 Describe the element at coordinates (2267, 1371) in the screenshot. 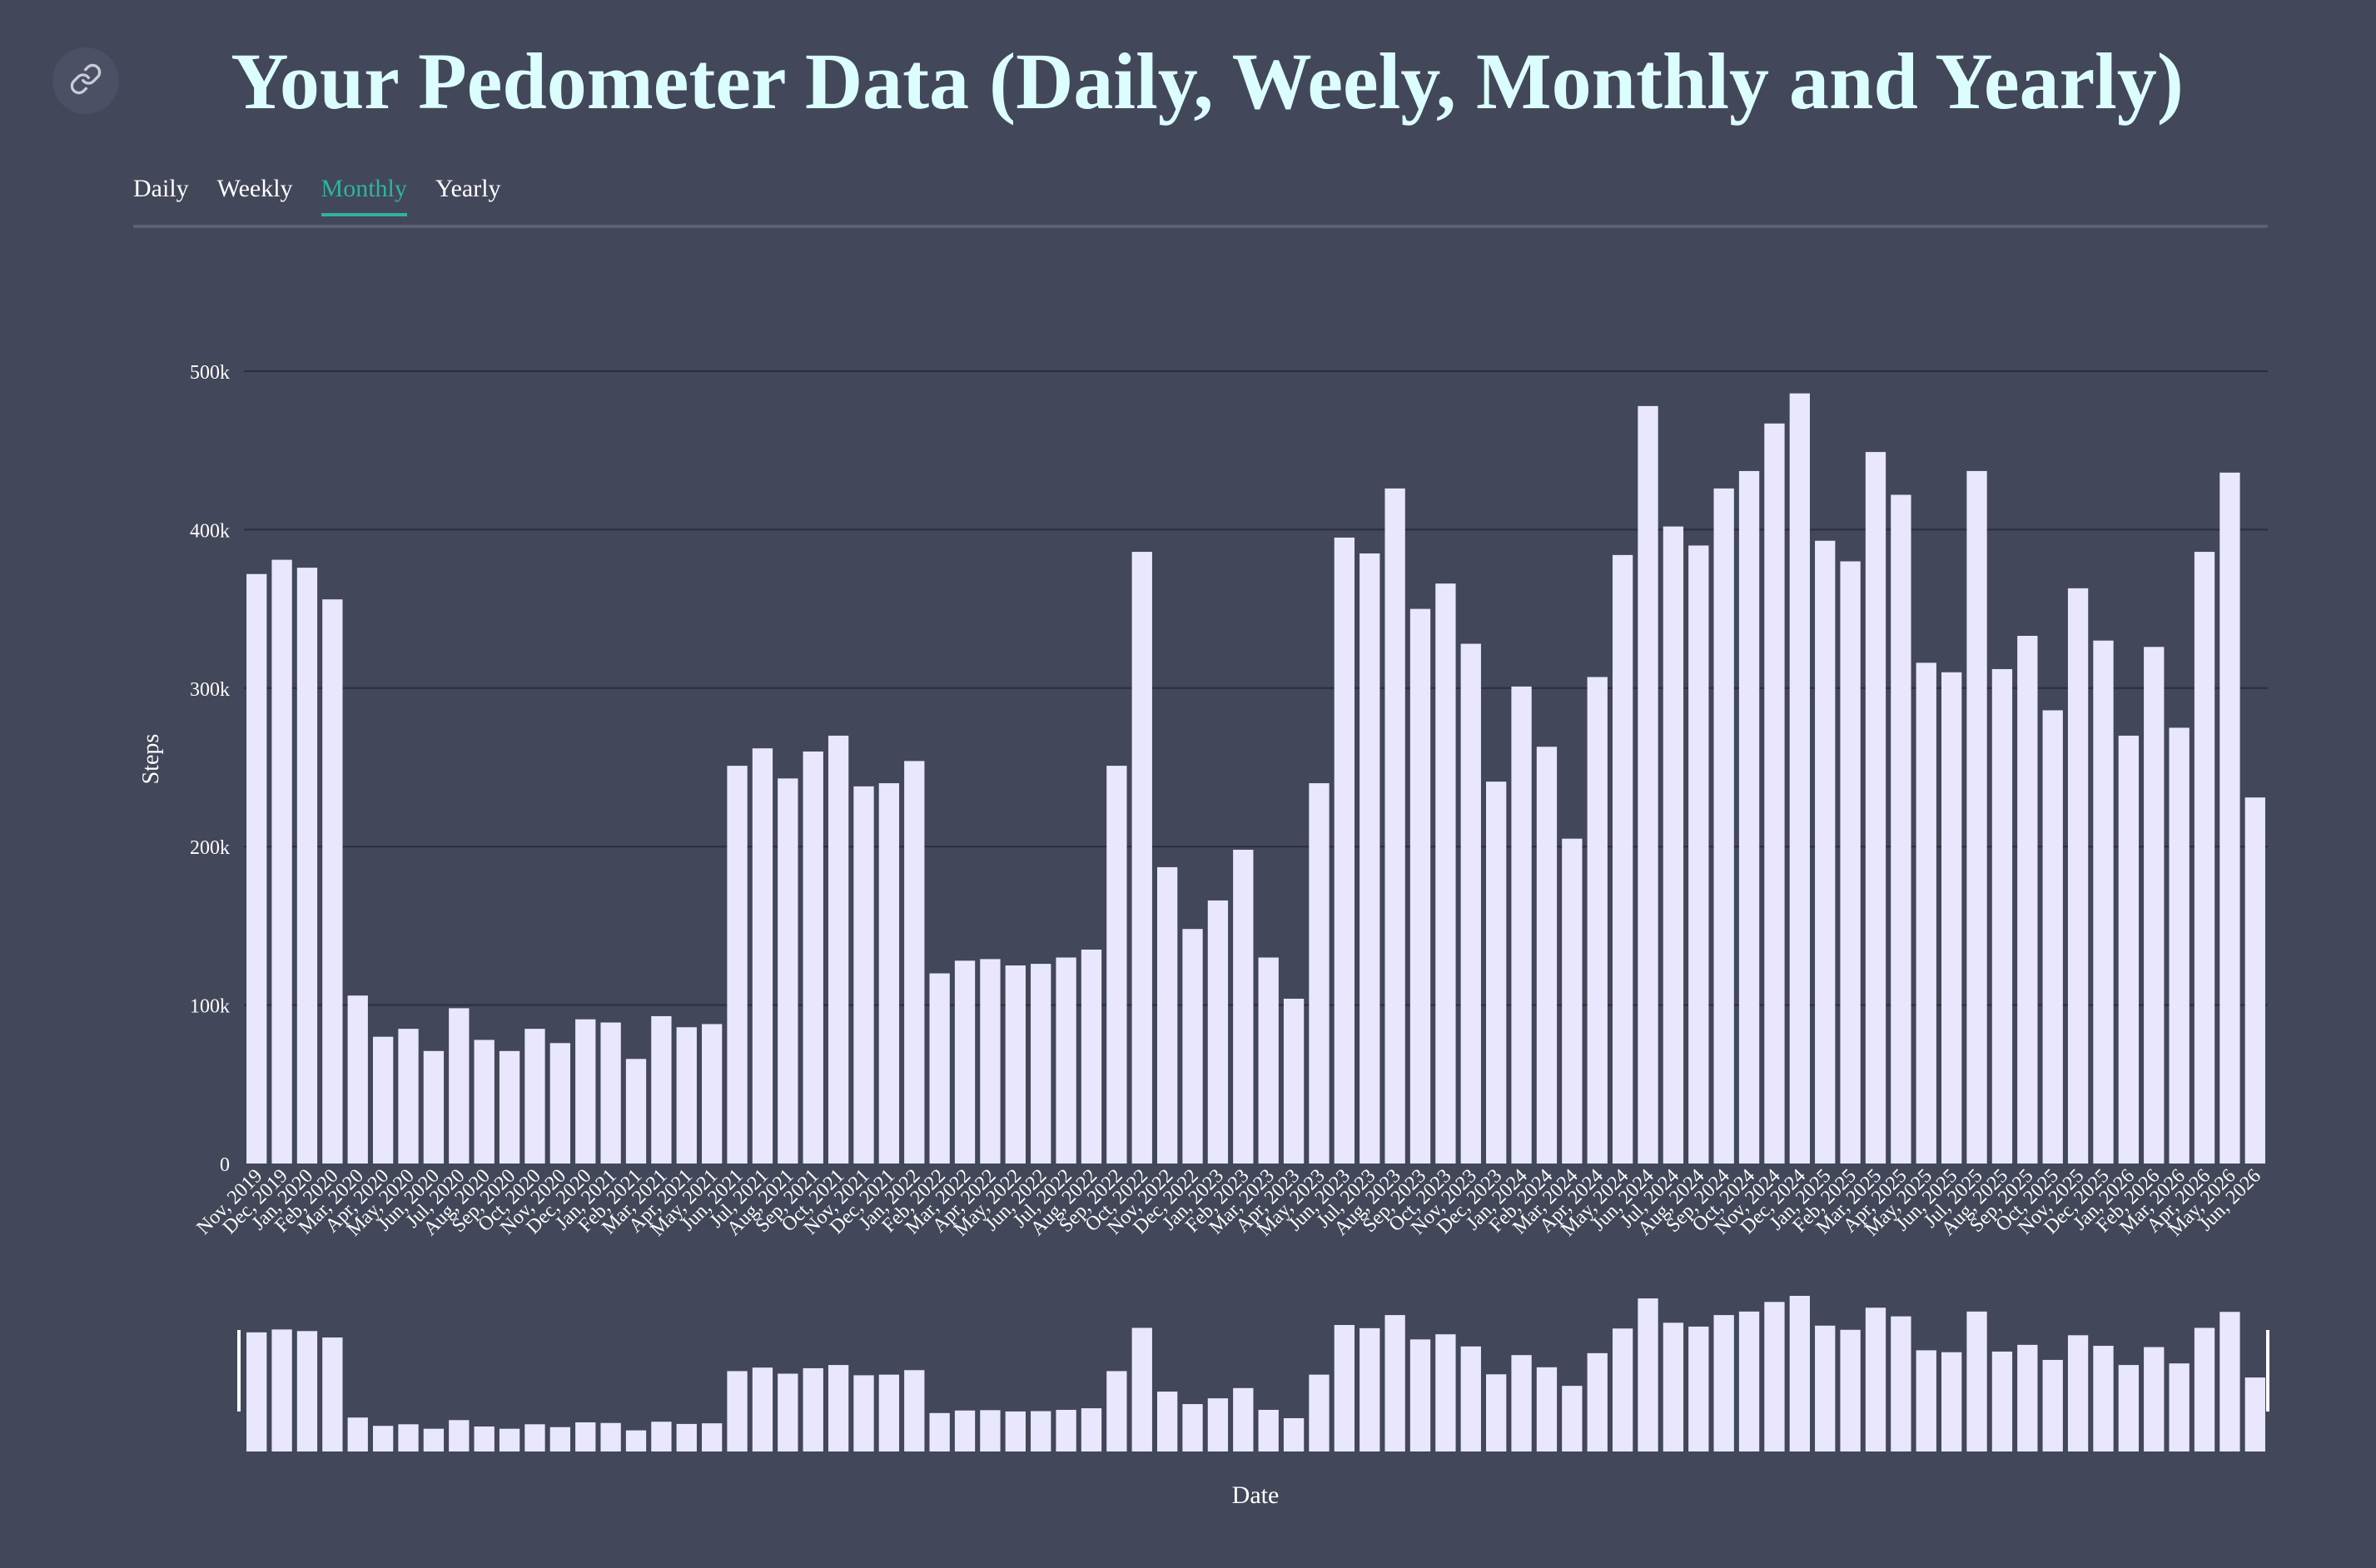

I see `brush-handle-right` at that location.